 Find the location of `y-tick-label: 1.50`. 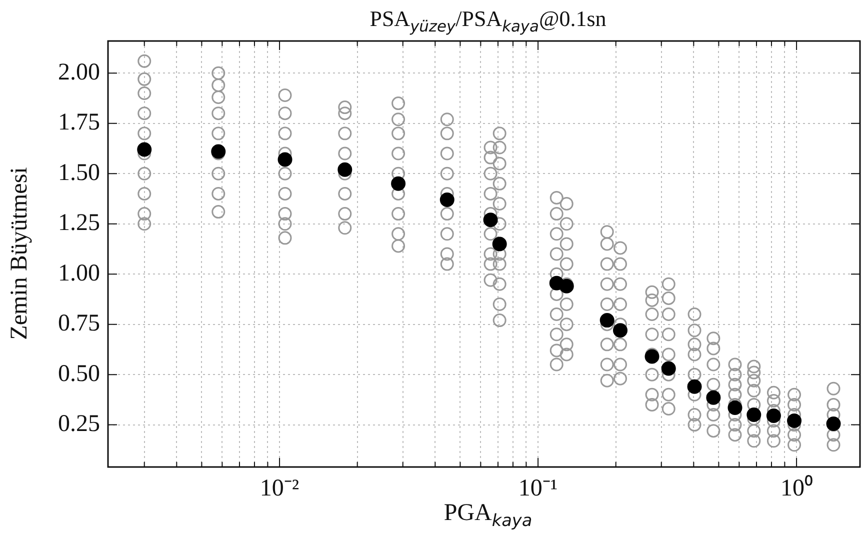

y-tick-label: 1.50 is located at coordinates (79, 173).